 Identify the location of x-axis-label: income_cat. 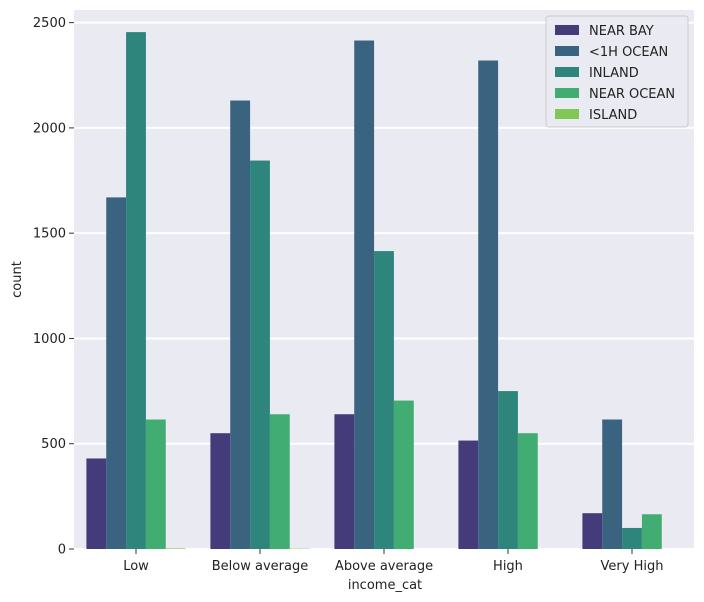
(385, 585).